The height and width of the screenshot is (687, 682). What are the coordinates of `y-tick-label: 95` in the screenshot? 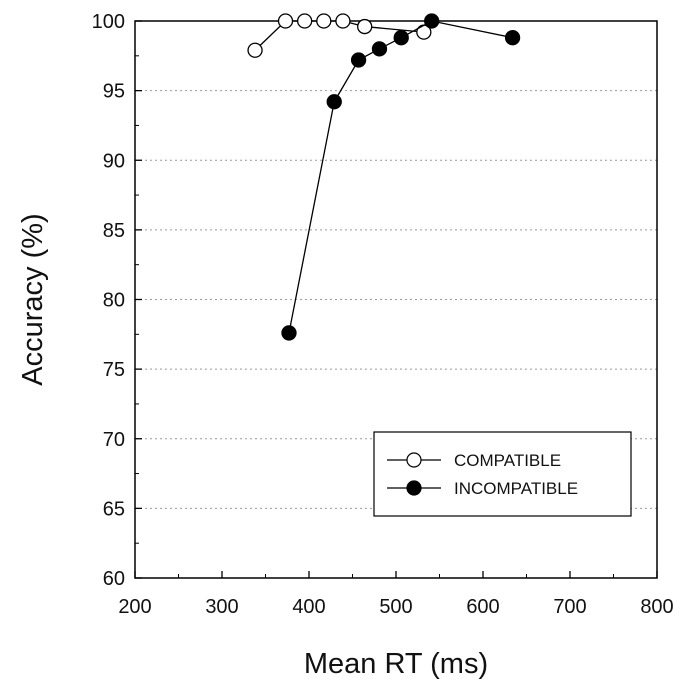 It's located at (114, 92).